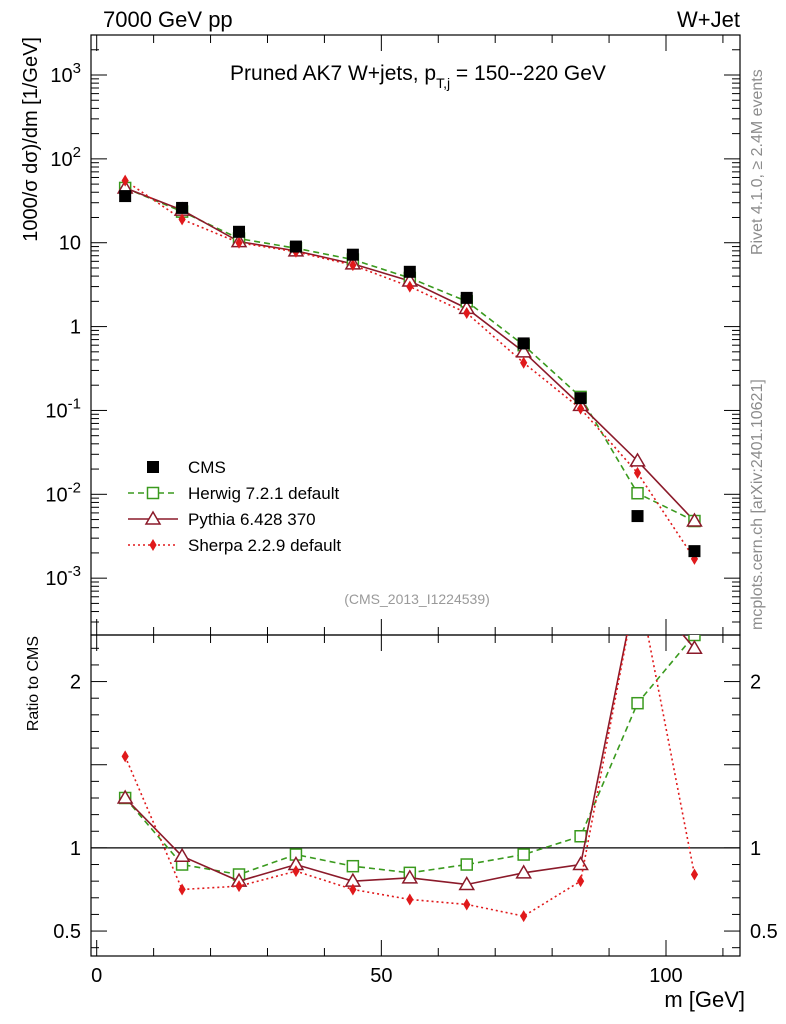  I want to click on mcplots-label: mcplots.cern.ch [arXiv:2401.10621], so click(757, 504).